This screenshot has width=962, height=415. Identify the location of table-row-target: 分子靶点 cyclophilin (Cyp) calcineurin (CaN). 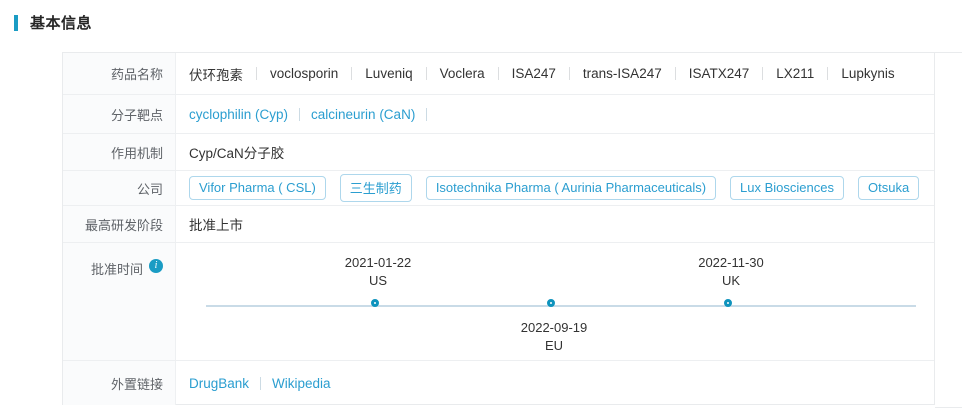
(498, 114).